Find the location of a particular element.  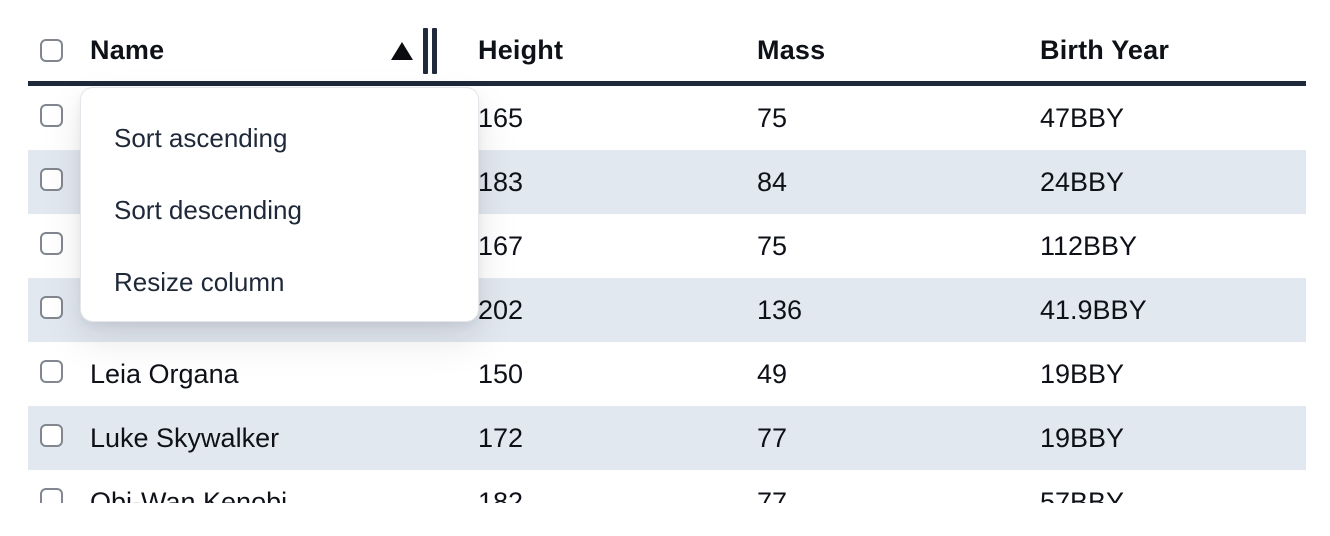

cell-mass: 49 is located at coordinates (772, 373).